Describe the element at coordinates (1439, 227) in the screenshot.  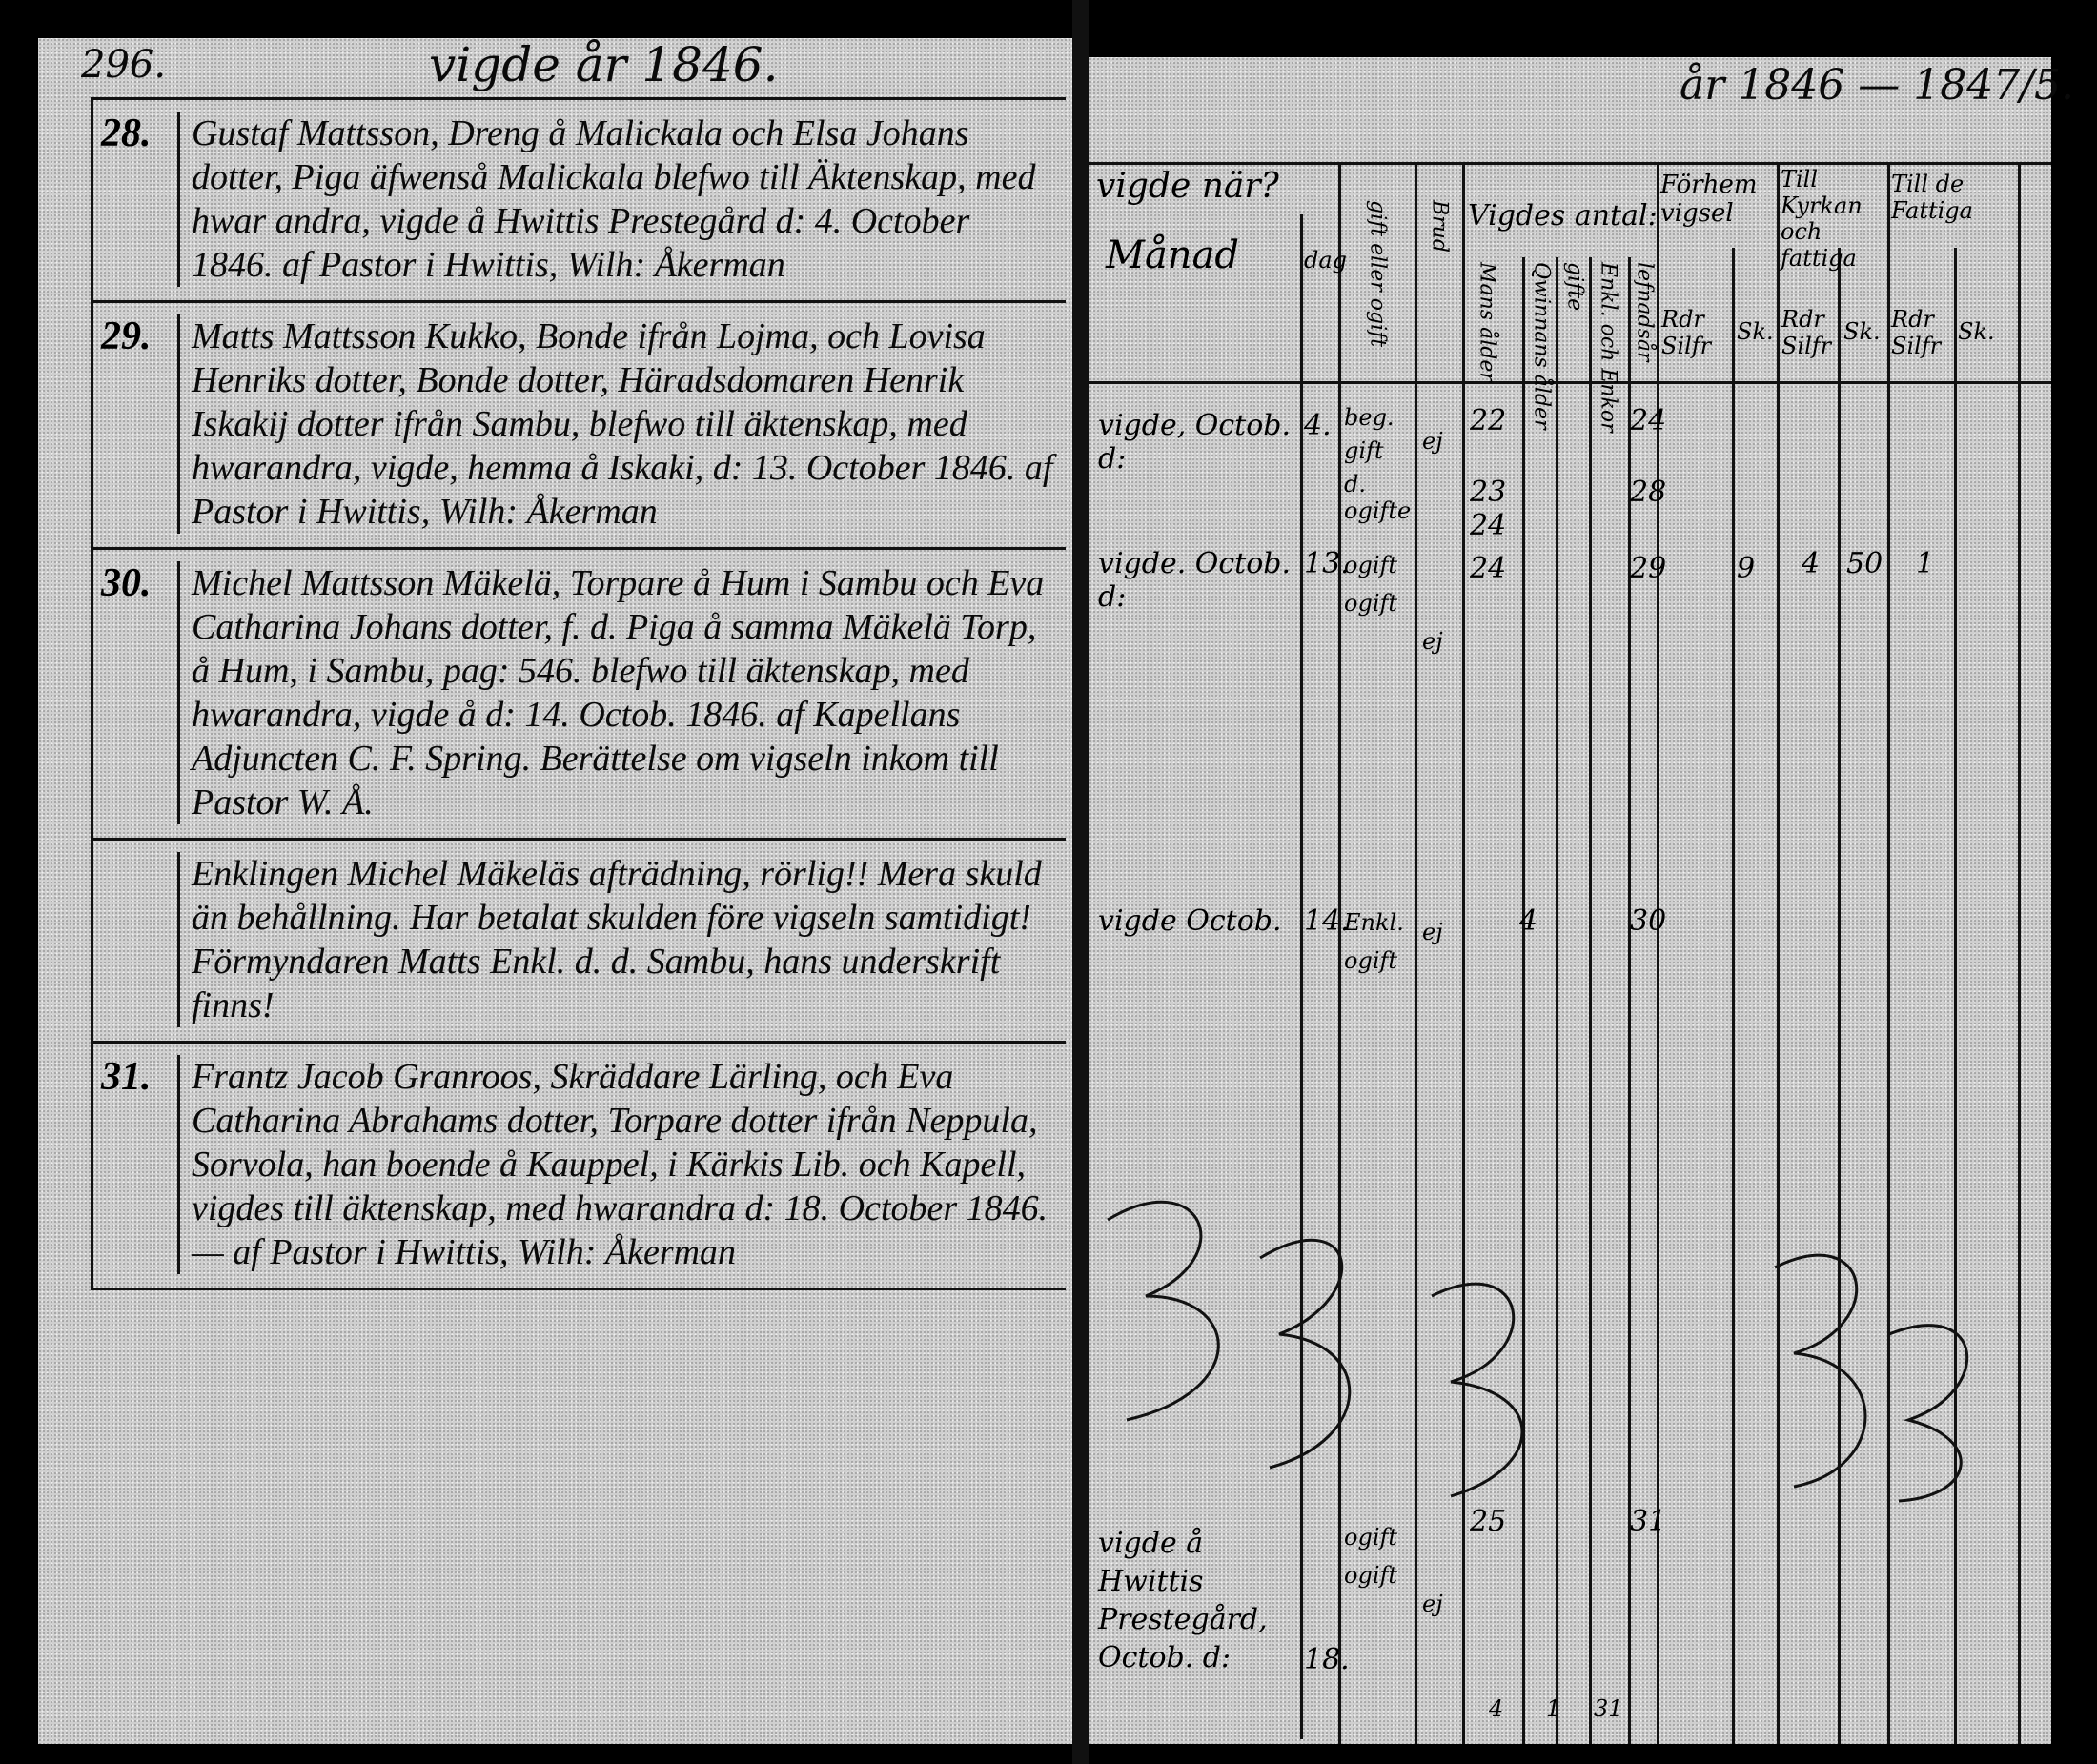
I see `header-bride: Brud` at that location.